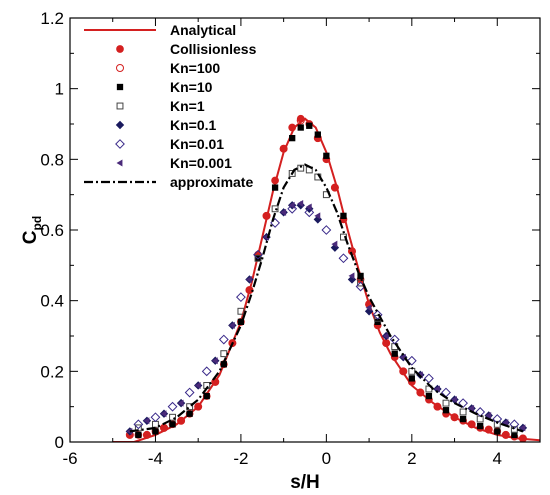  I want to click on x-tick-label: -2, so click(240, 458).